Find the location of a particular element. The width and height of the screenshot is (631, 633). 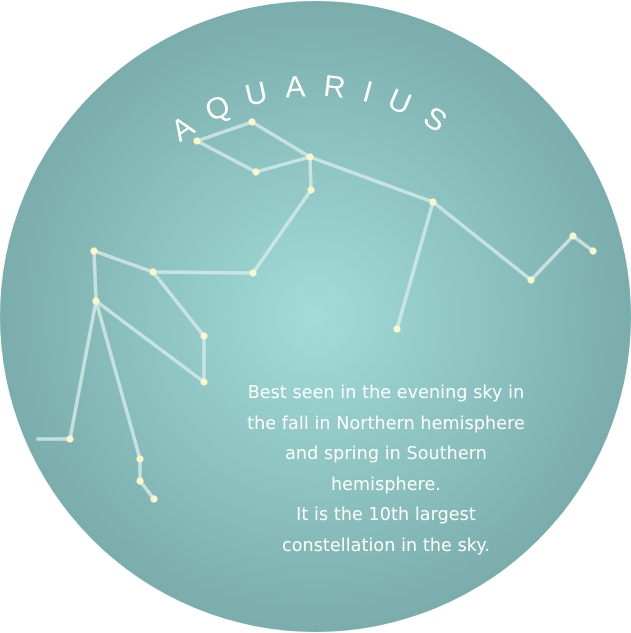

caption-line-1: Best seen in the evening sky in is located at coordinates (386, 393).